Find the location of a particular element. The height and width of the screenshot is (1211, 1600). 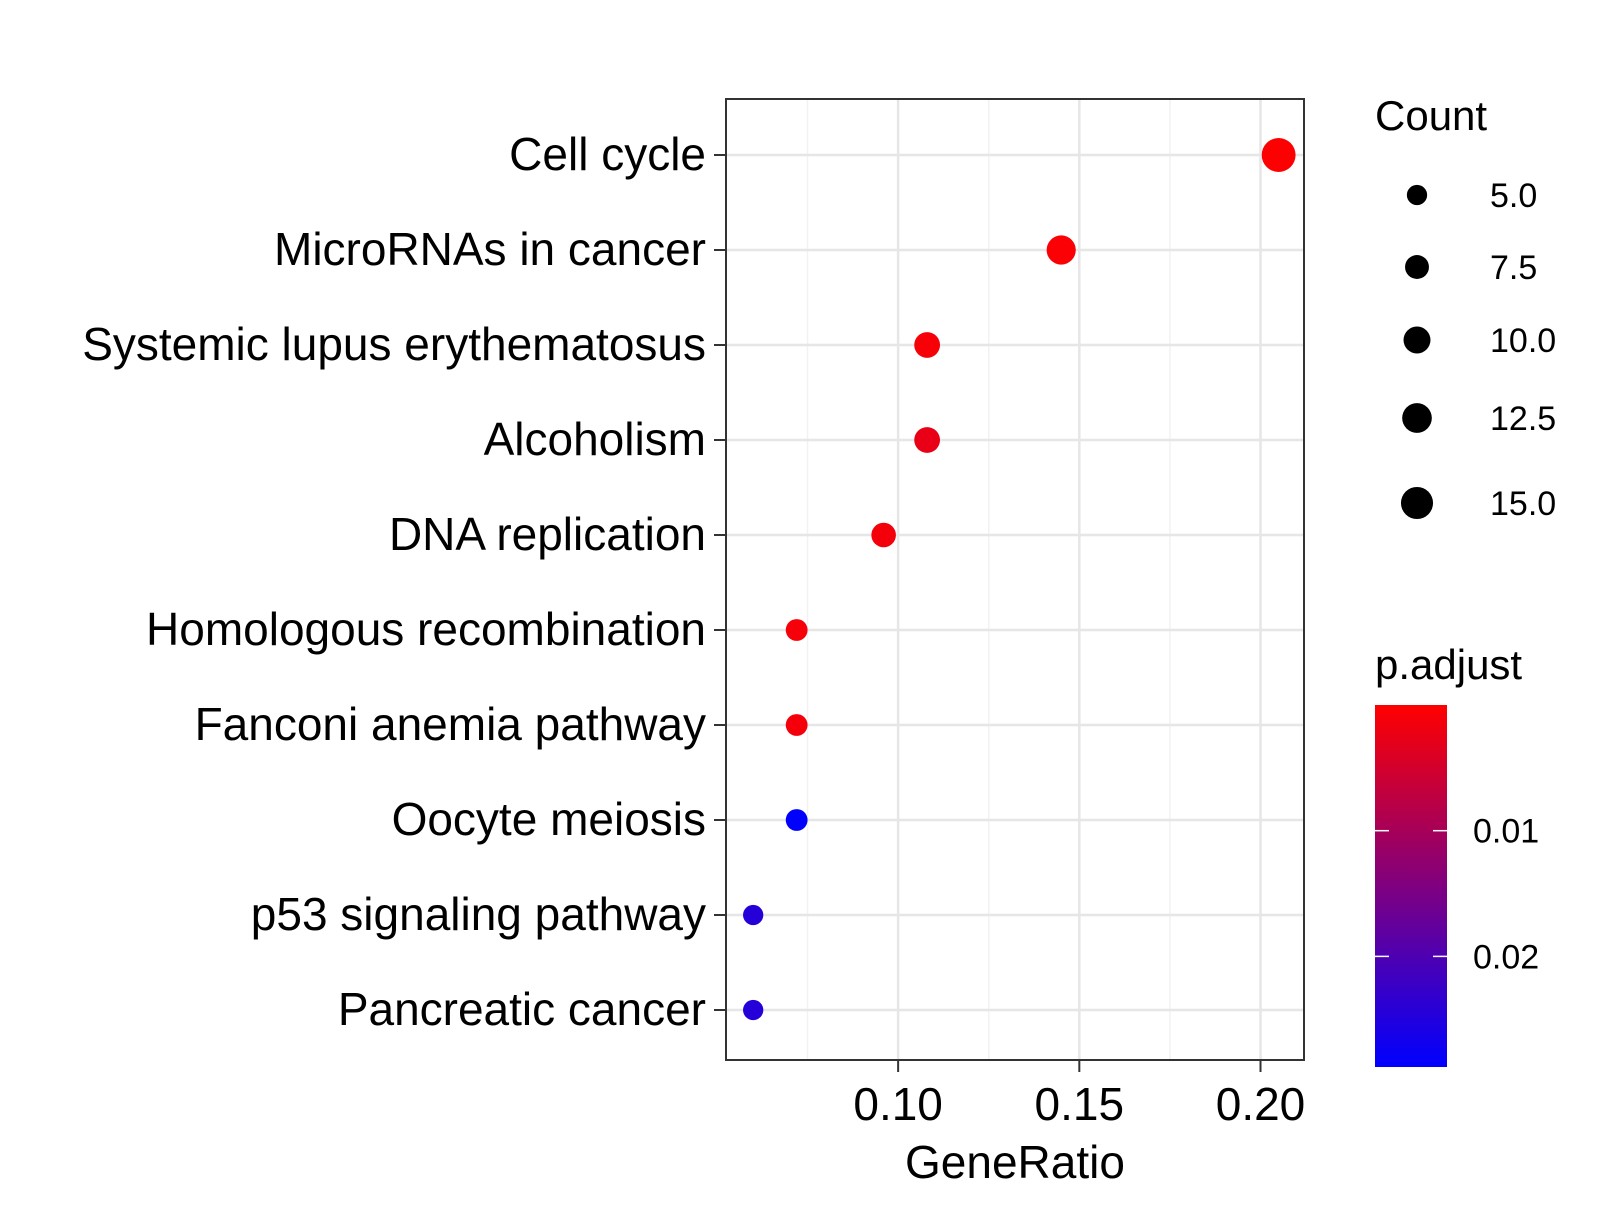

padjust-legend: p.adjust 0.01 0.02 is located at coordinates (1457, 854).